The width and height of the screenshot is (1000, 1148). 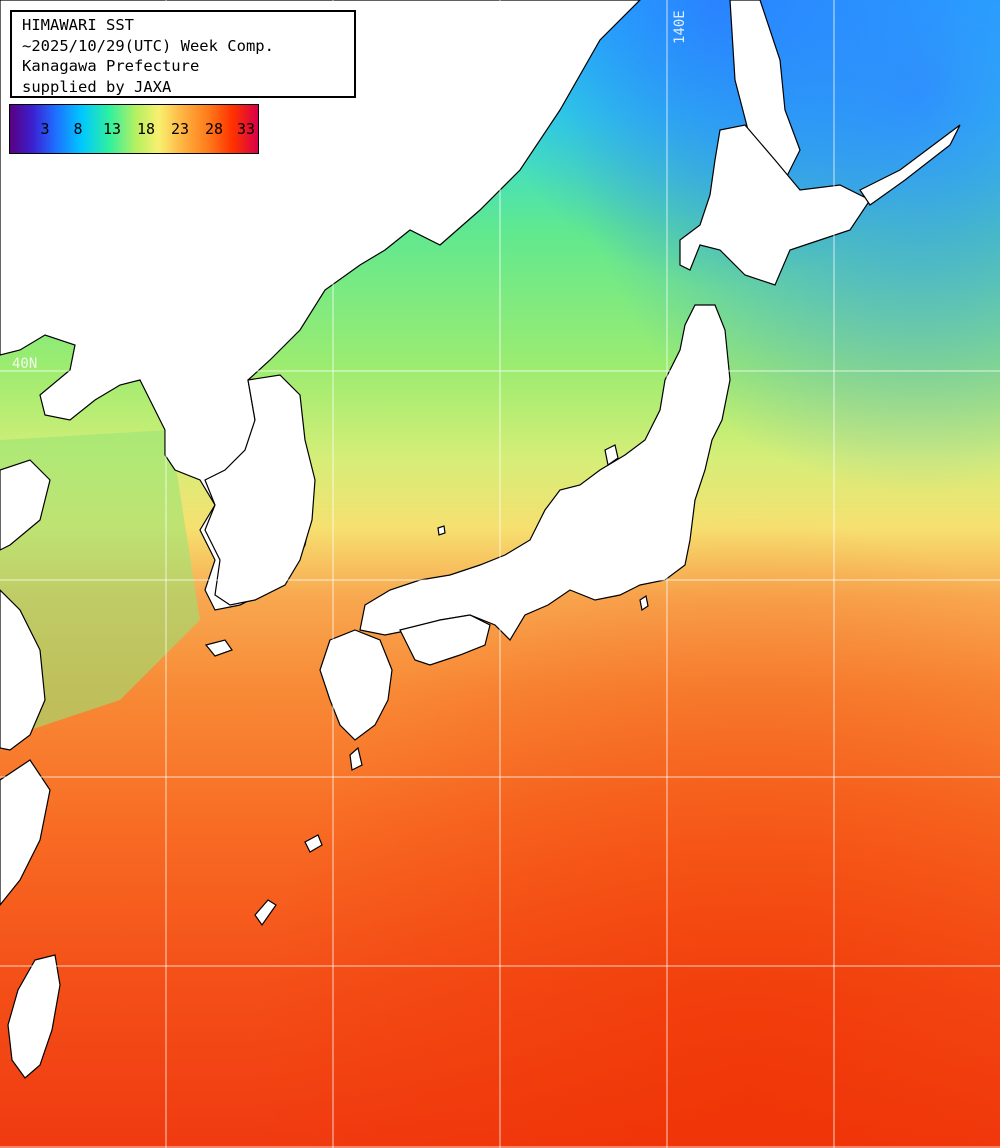 I want to click on kuril-islands, so click(x=910, y=165).